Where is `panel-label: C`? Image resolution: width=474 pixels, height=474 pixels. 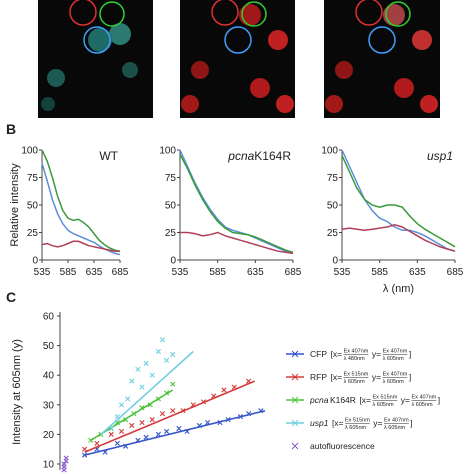
panel-label: C is located at coordinates (11, 297).